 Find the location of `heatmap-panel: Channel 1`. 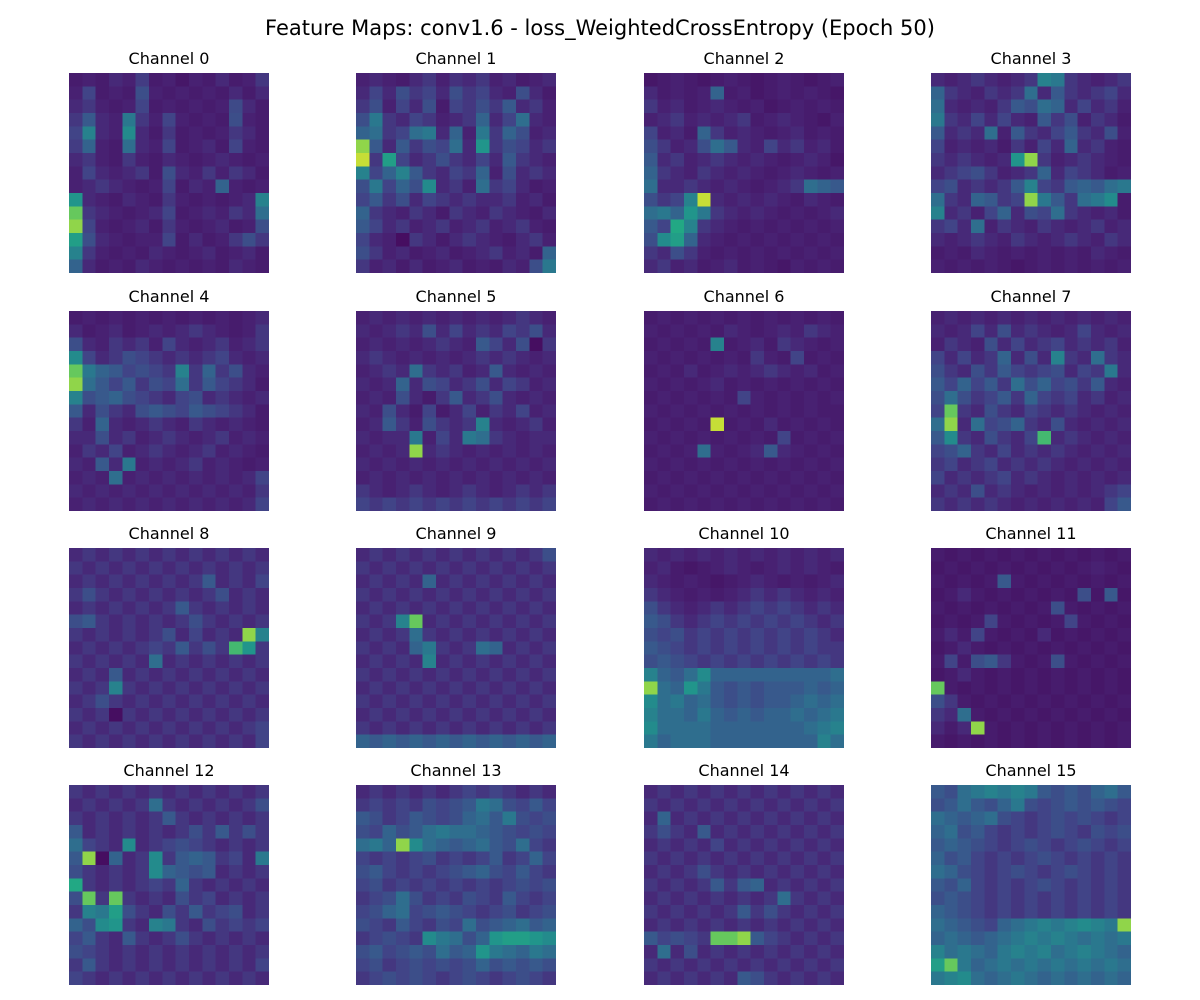

heatmap-panel: Channel 1 is located at coordinates (456, 161).